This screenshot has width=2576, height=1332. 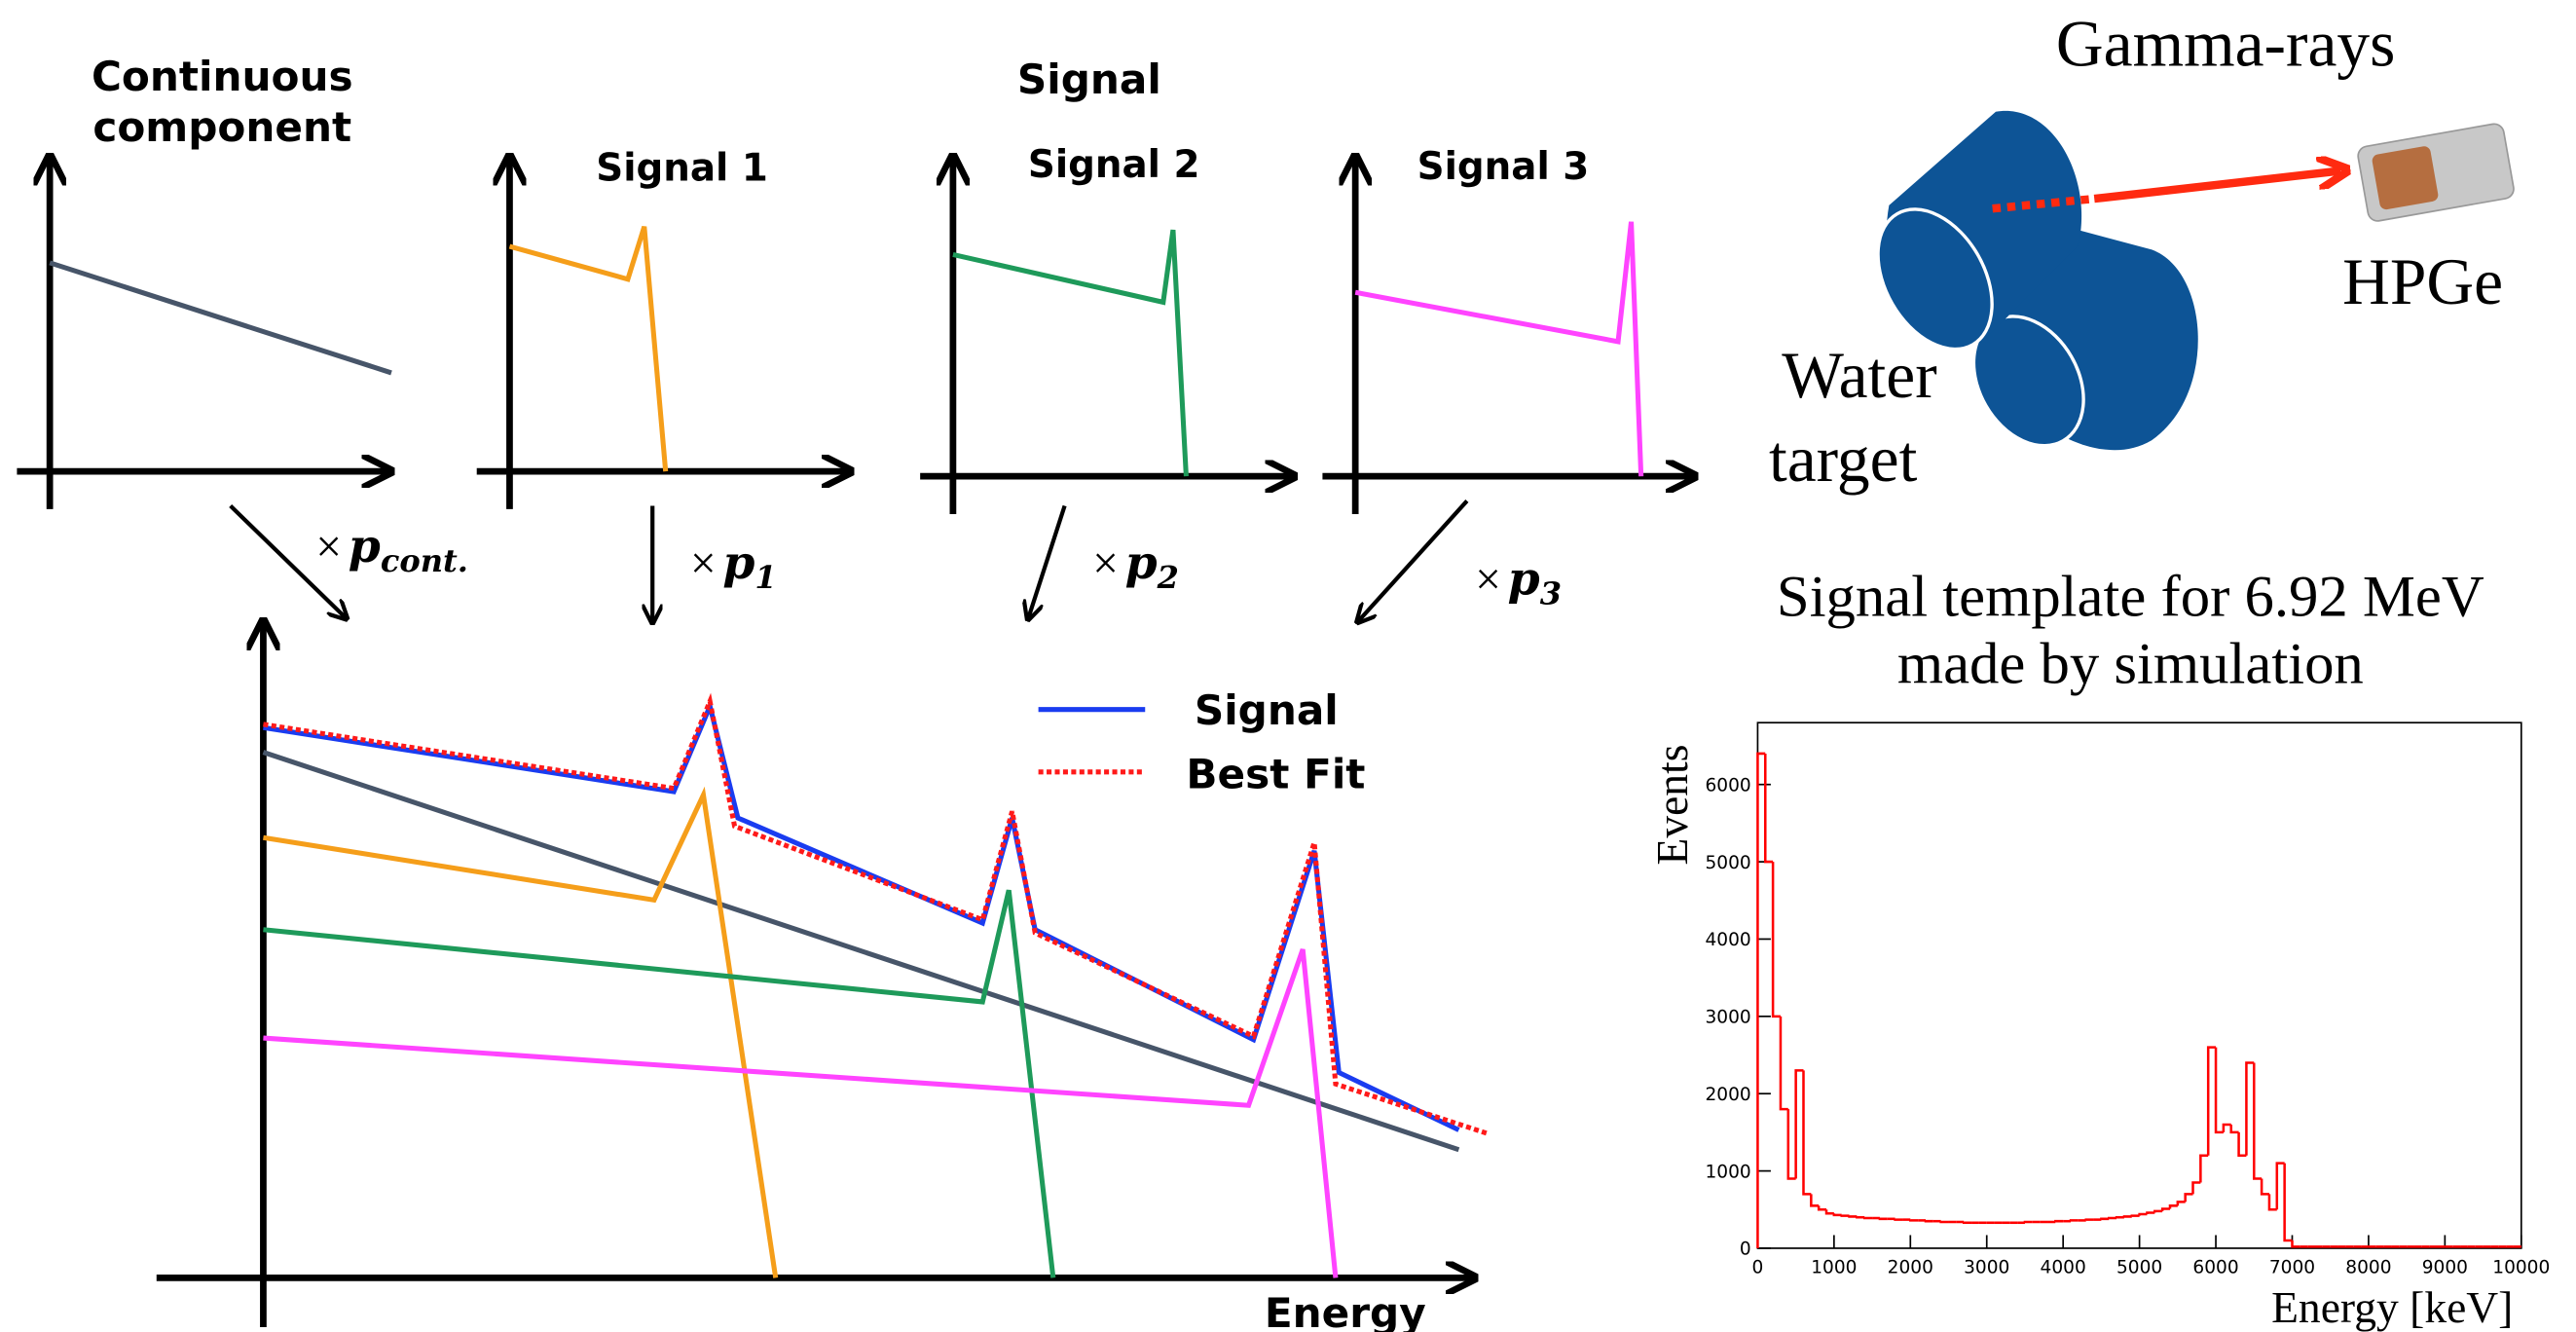 I want to click on x-tick-label: 9000, so click(x=2445, y=1267).